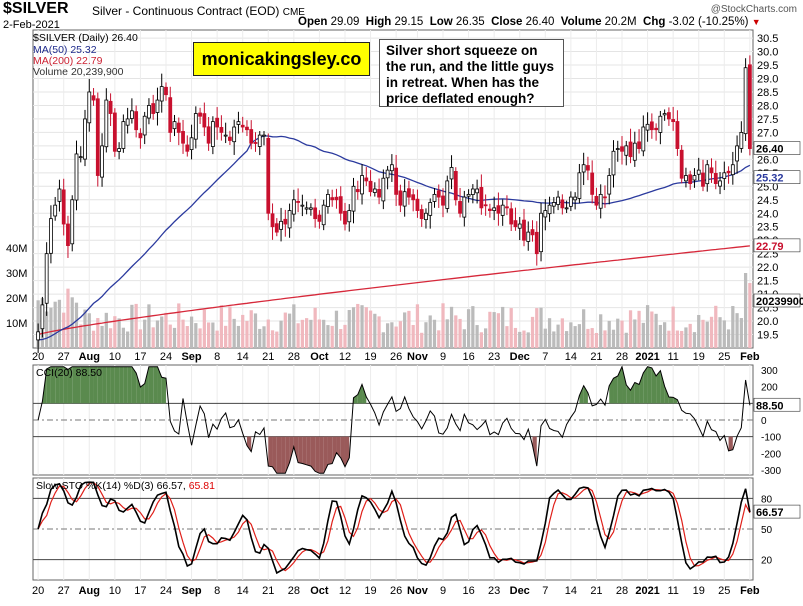 The image size is (803, 606). What do you see at coordinates (294, 591) in the screenshot?
I see `x-axis-label: 28` at bounding box center [294, 591].